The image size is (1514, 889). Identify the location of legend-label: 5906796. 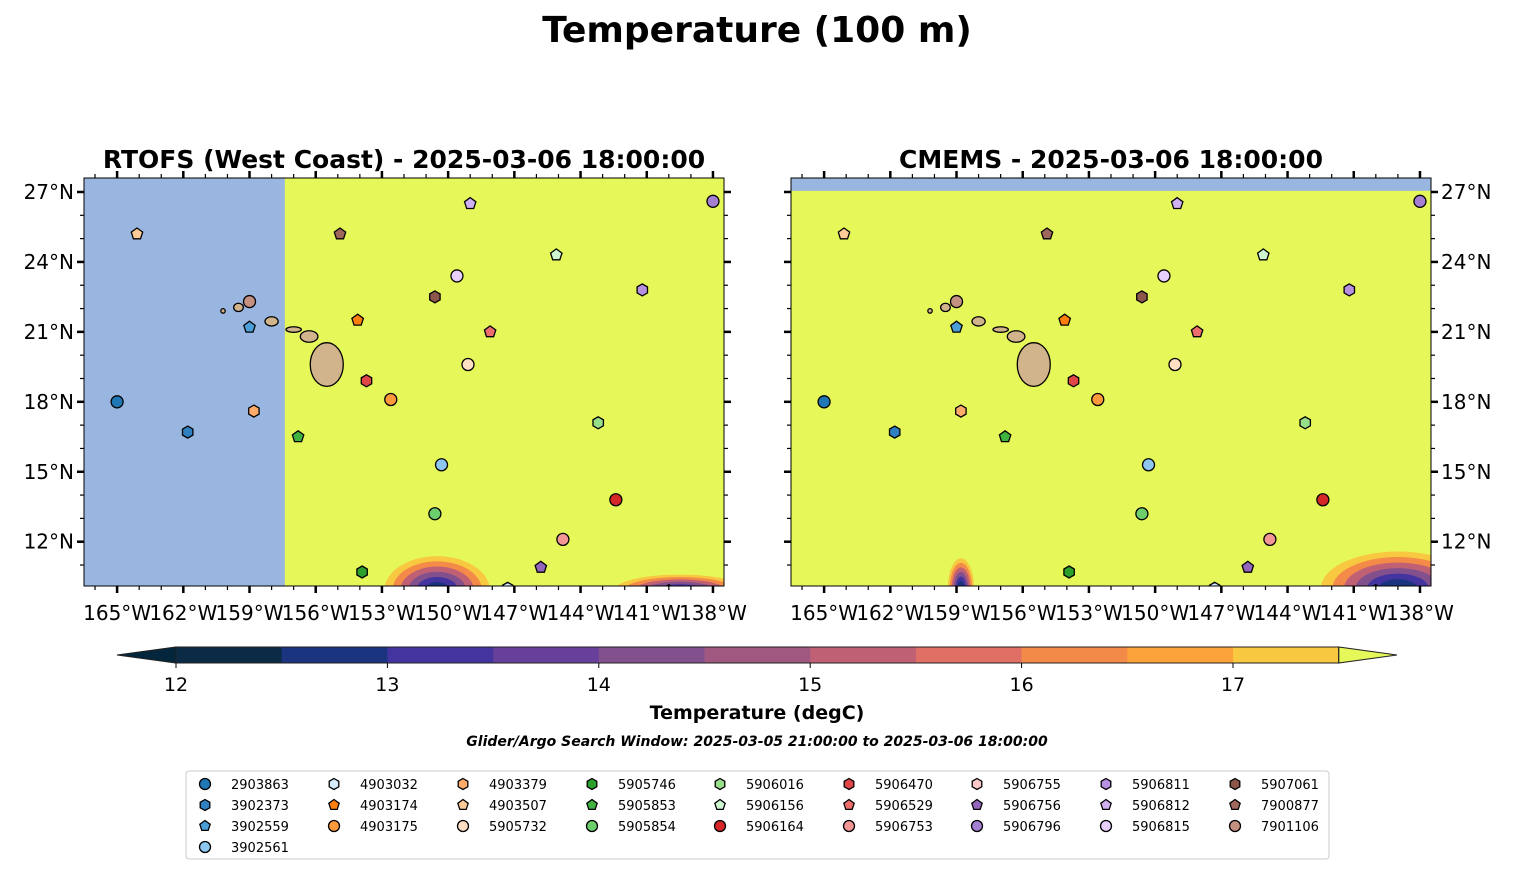
(1032, 827).